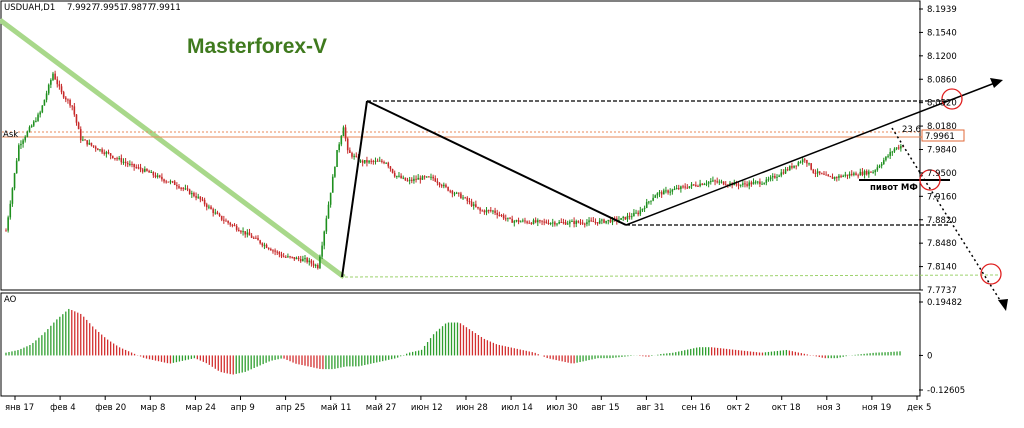 The width and height of the screenshot is (1024, 428). What do you see at coordinates (63, 408) in the screenshot?
I see `x-tick-label: фев 4` at bounding box center [63, 408].